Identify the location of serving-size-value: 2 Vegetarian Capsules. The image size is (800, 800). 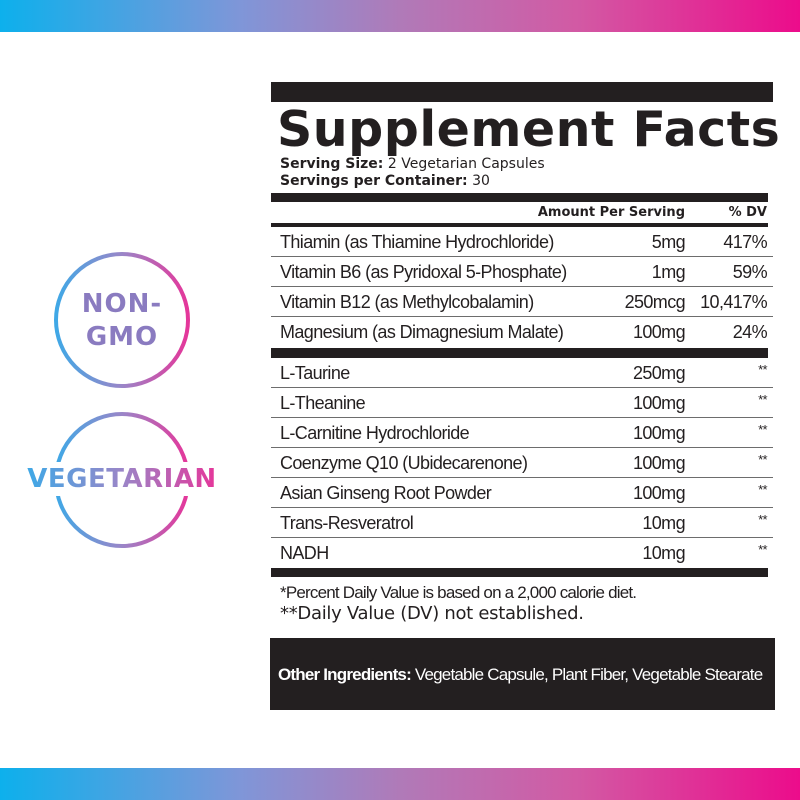
(466, 164).